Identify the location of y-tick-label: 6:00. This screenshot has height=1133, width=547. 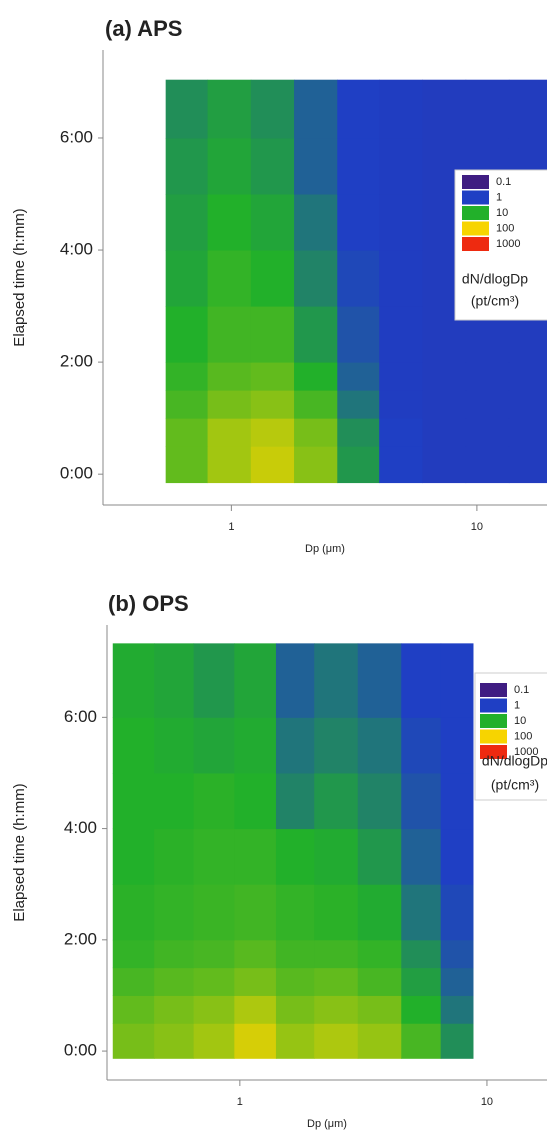
(76, 136).